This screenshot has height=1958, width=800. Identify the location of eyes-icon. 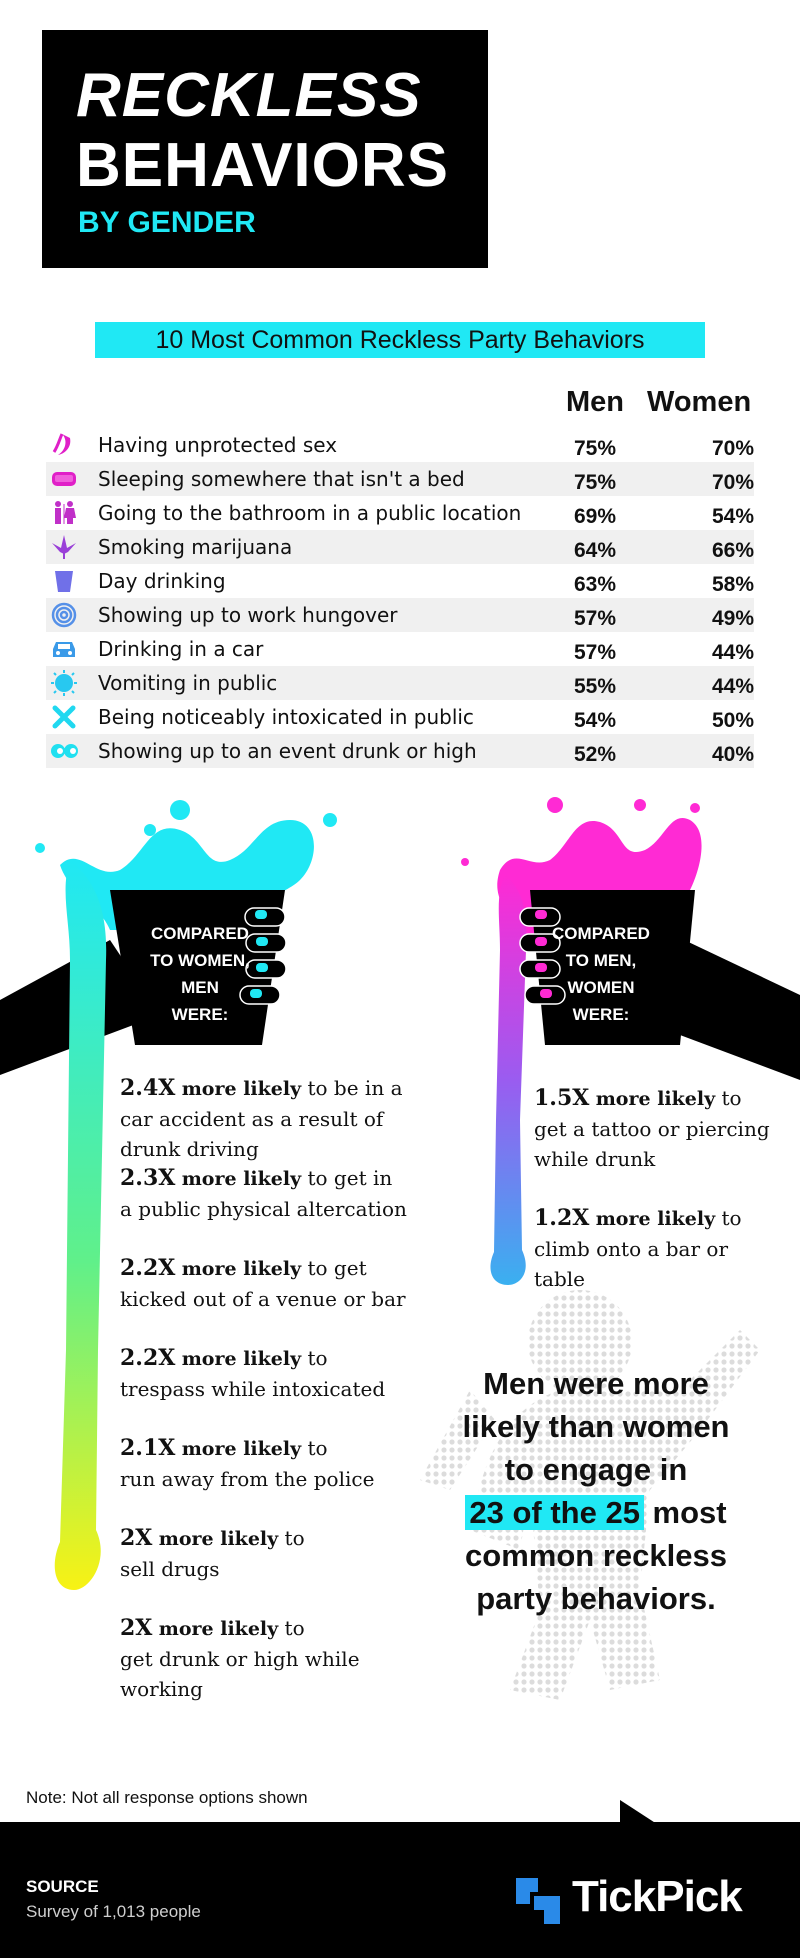
(64, 751).